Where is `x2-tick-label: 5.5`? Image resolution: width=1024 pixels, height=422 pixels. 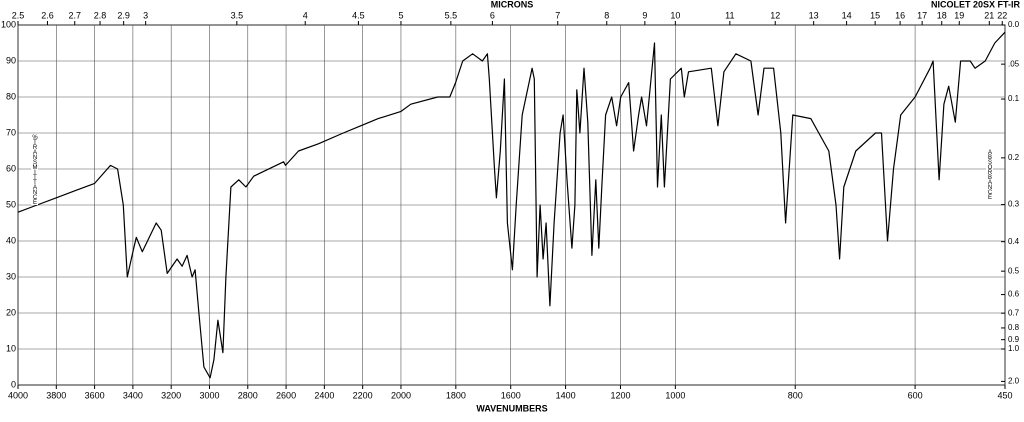 x2-tick-label: 5.5 is located at coordinates (451, 15).